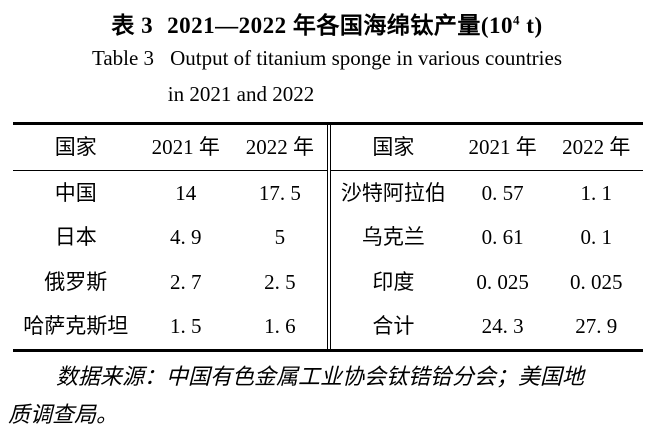  Describe the element at coordinates (63, 414) in the screenshot. I see `data-source-line2: 质调查局。` at that location.